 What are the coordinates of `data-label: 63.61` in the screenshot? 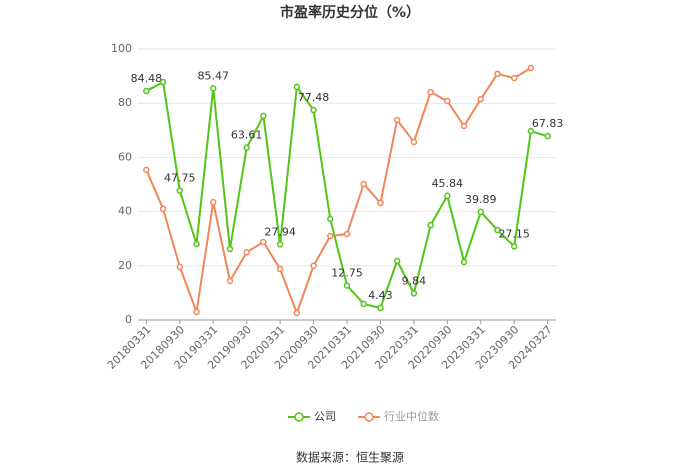 It's located at (247, 135).